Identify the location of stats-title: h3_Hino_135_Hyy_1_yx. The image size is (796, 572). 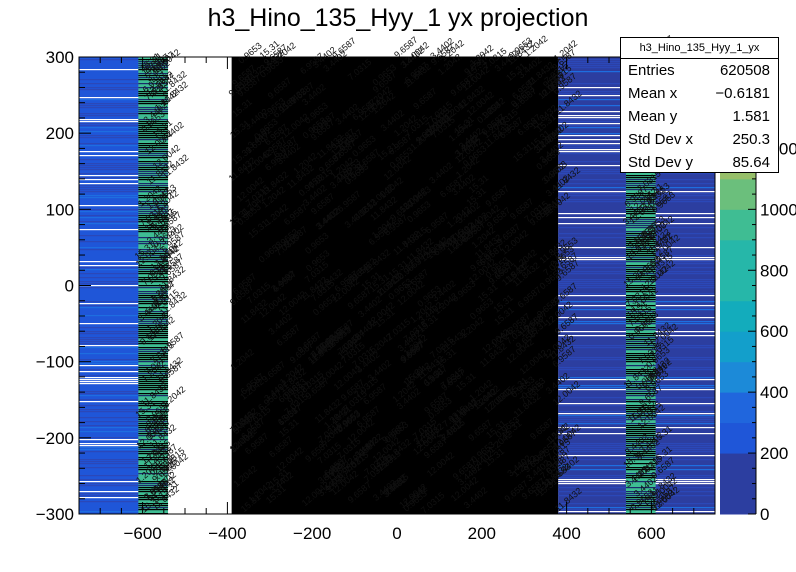
(699, 48).